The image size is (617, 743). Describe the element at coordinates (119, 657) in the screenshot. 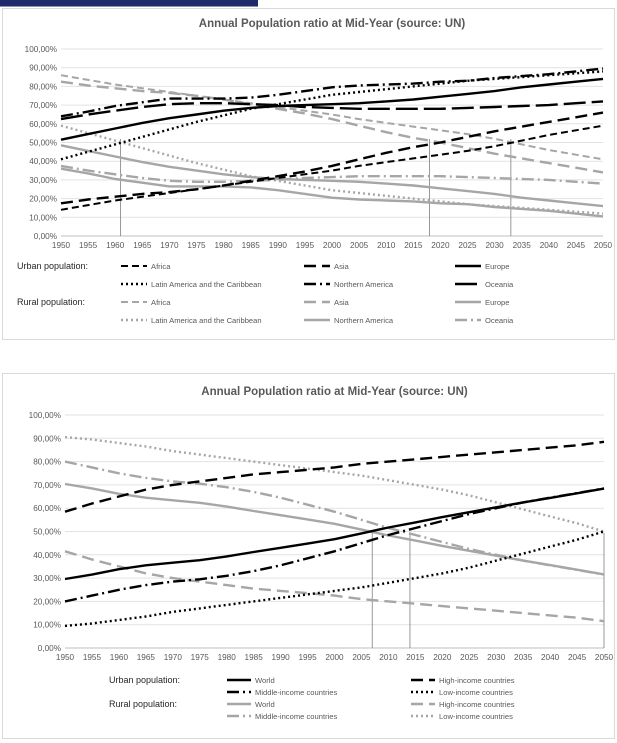

I see `x-tick-label: 1960` at that location.